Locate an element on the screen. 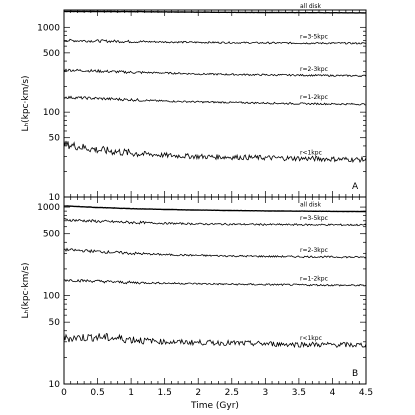 The width and height of the screenshot is (415, 415). x-axis-title: Time (Gyr) is located at coordinates (214, 406).